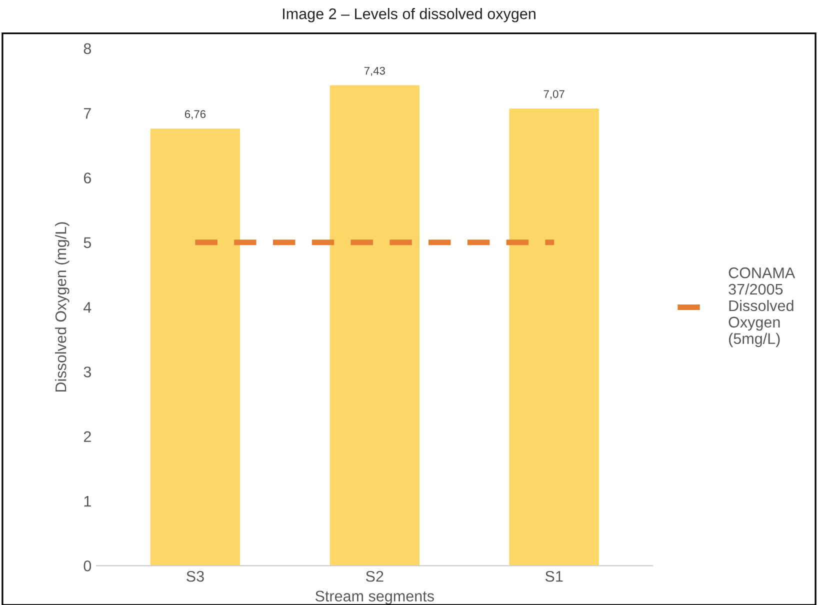 Image resolution: width=818 pixels, height=605 pixels. What do you see at coordinates (87, 501) in the screenshot?
I see `y-tick-label: 1` at bounding box center [87, 501].